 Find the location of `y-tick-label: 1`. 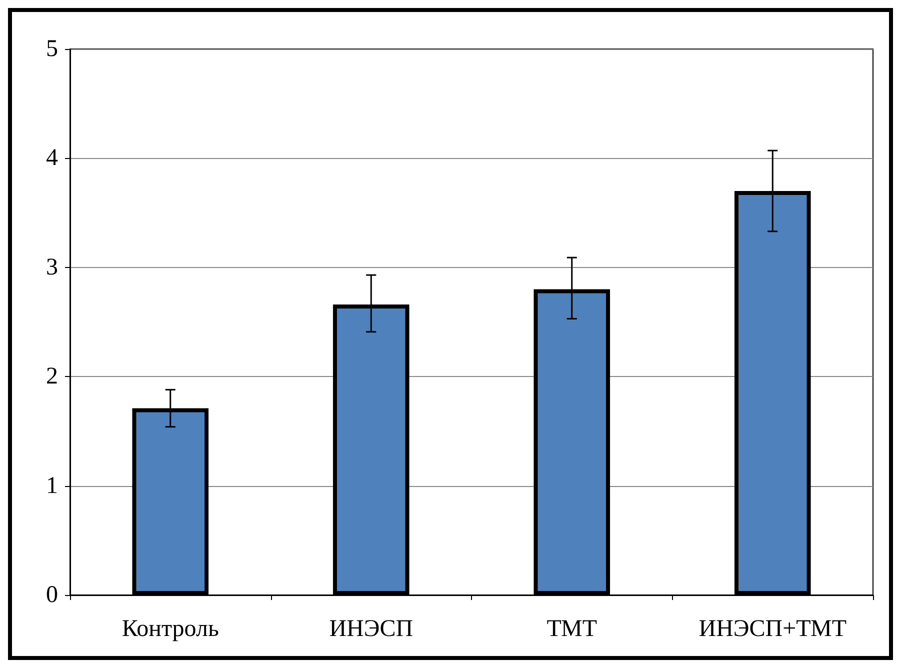

y-tick-label: 1 is located at coordinates (52, 485).